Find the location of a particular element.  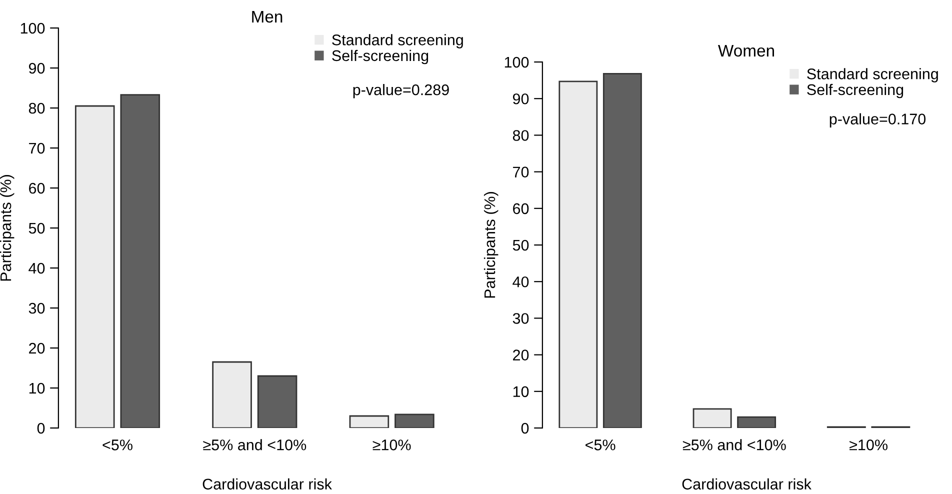

chart-title: Men is located at coordinates (267, 16).